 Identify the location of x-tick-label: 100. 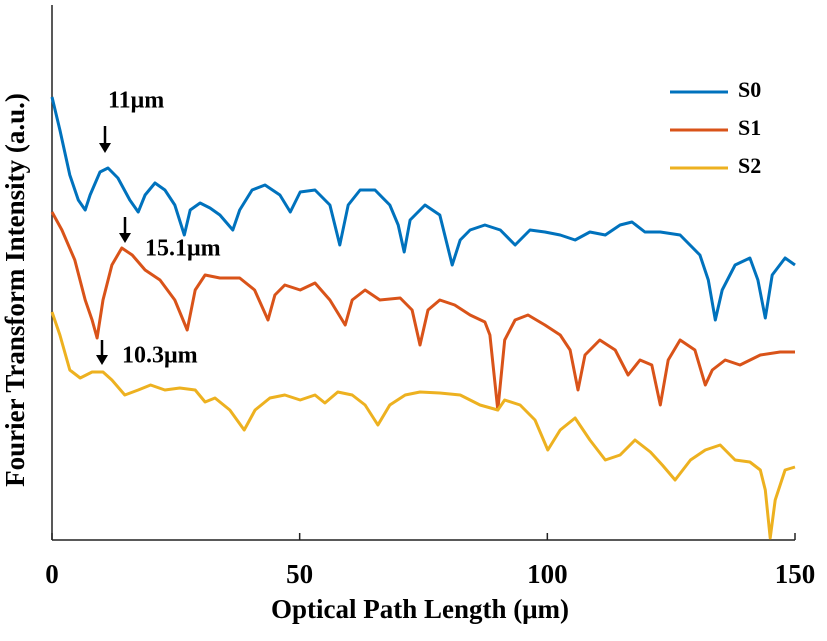
(547, 574).